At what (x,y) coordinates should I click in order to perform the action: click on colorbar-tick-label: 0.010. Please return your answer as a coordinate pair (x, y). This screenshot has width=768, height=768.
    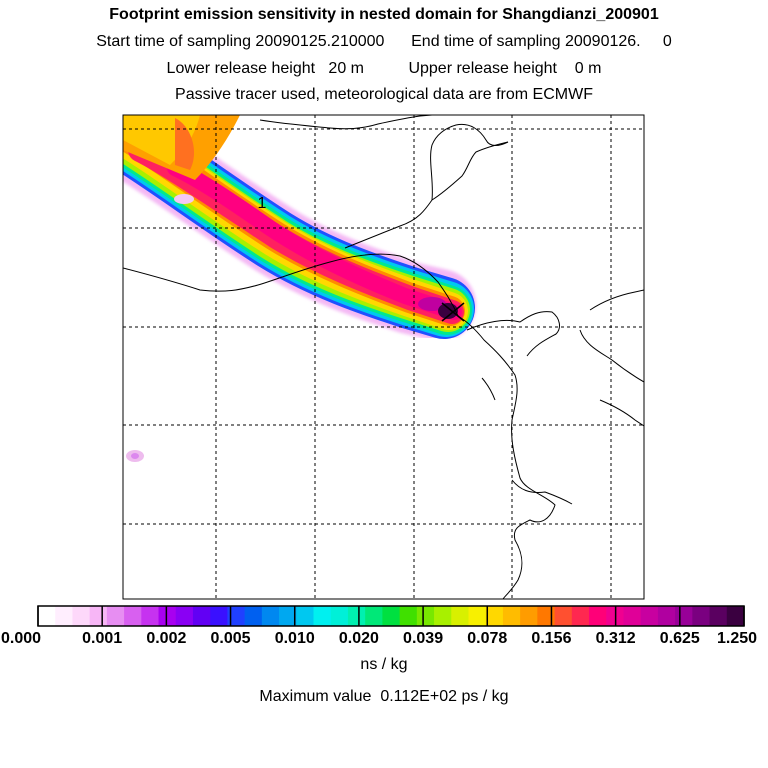
    Looking at the image, I should click on (294, 638).